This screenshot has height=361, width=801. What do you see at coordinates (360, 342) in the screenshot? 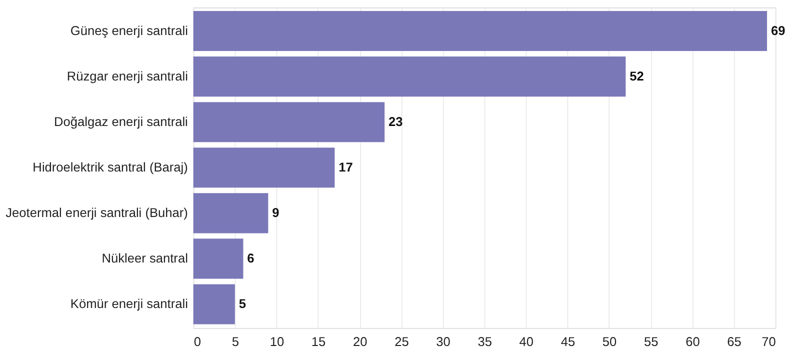
I see `x-tick-label: 20` at bounding box center [360, 342].